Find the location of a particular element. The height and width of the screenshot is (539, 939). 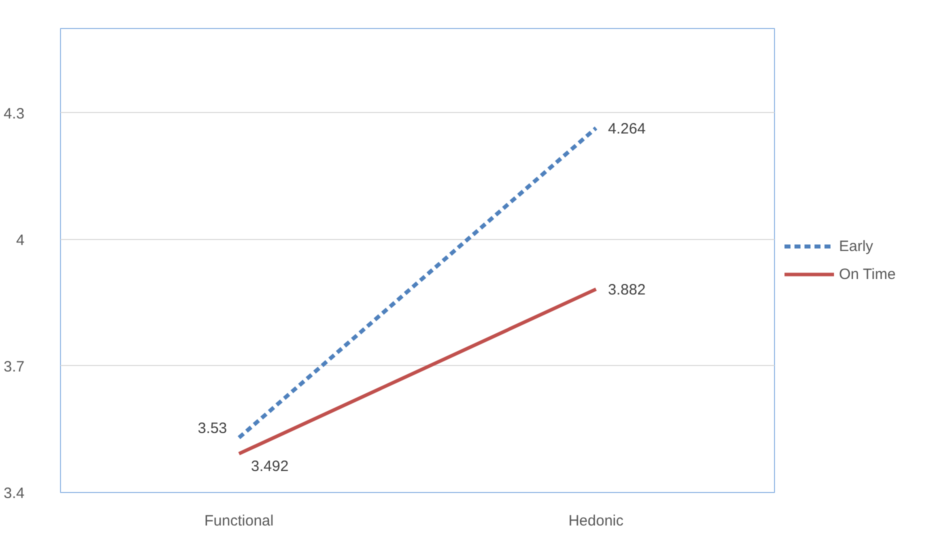

x-tick-label: Hedonic is located at coordinates (596, 521).